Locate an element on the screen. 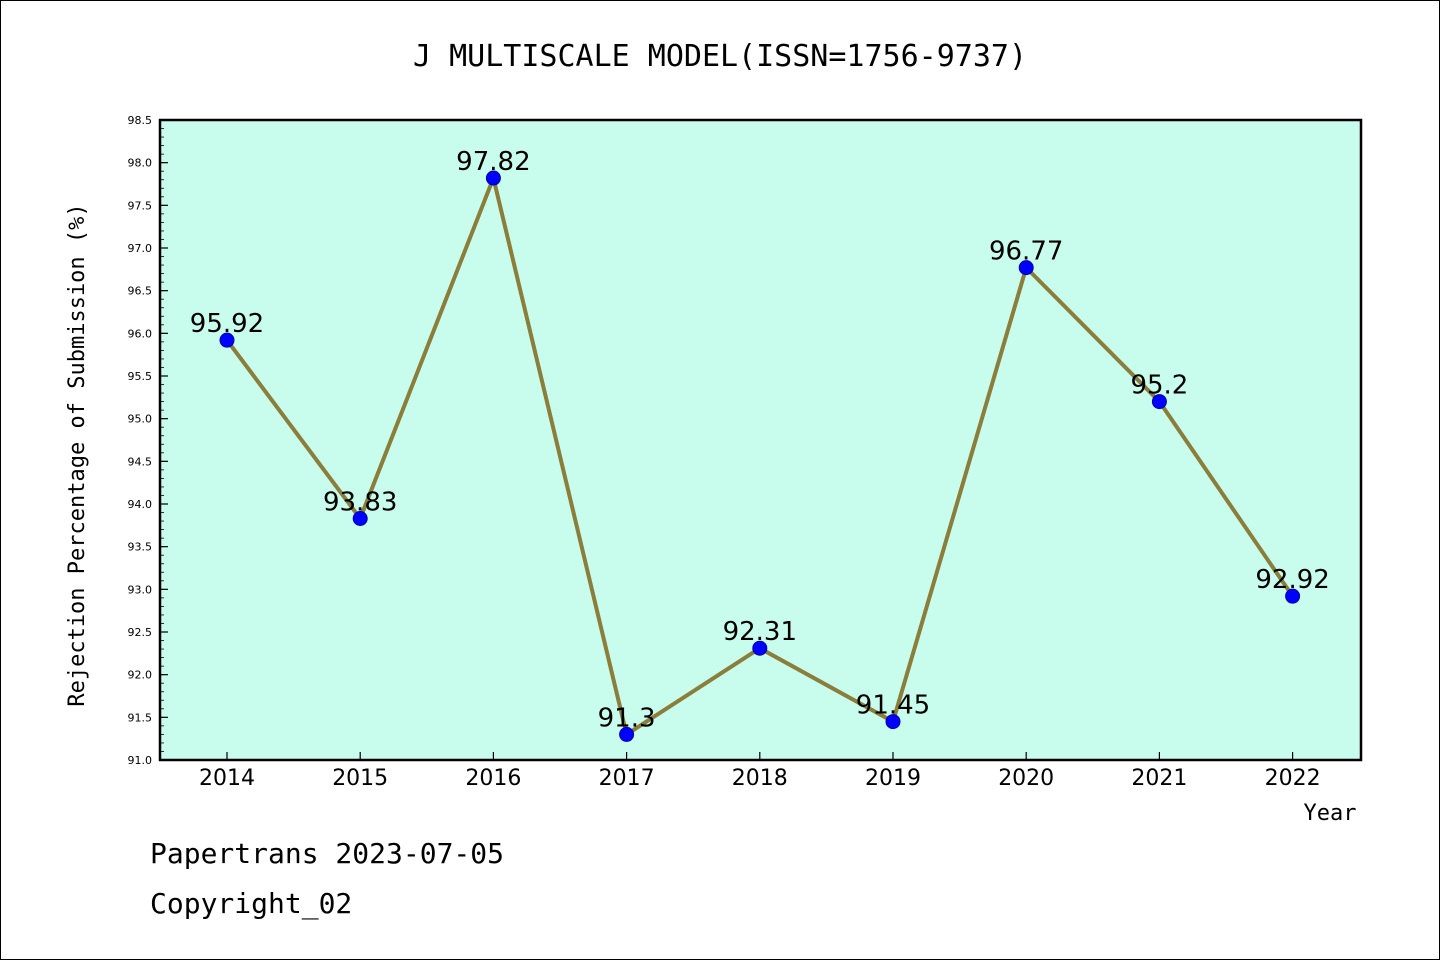  x-tick-label: 2016 is located at coordinates (493, 778).